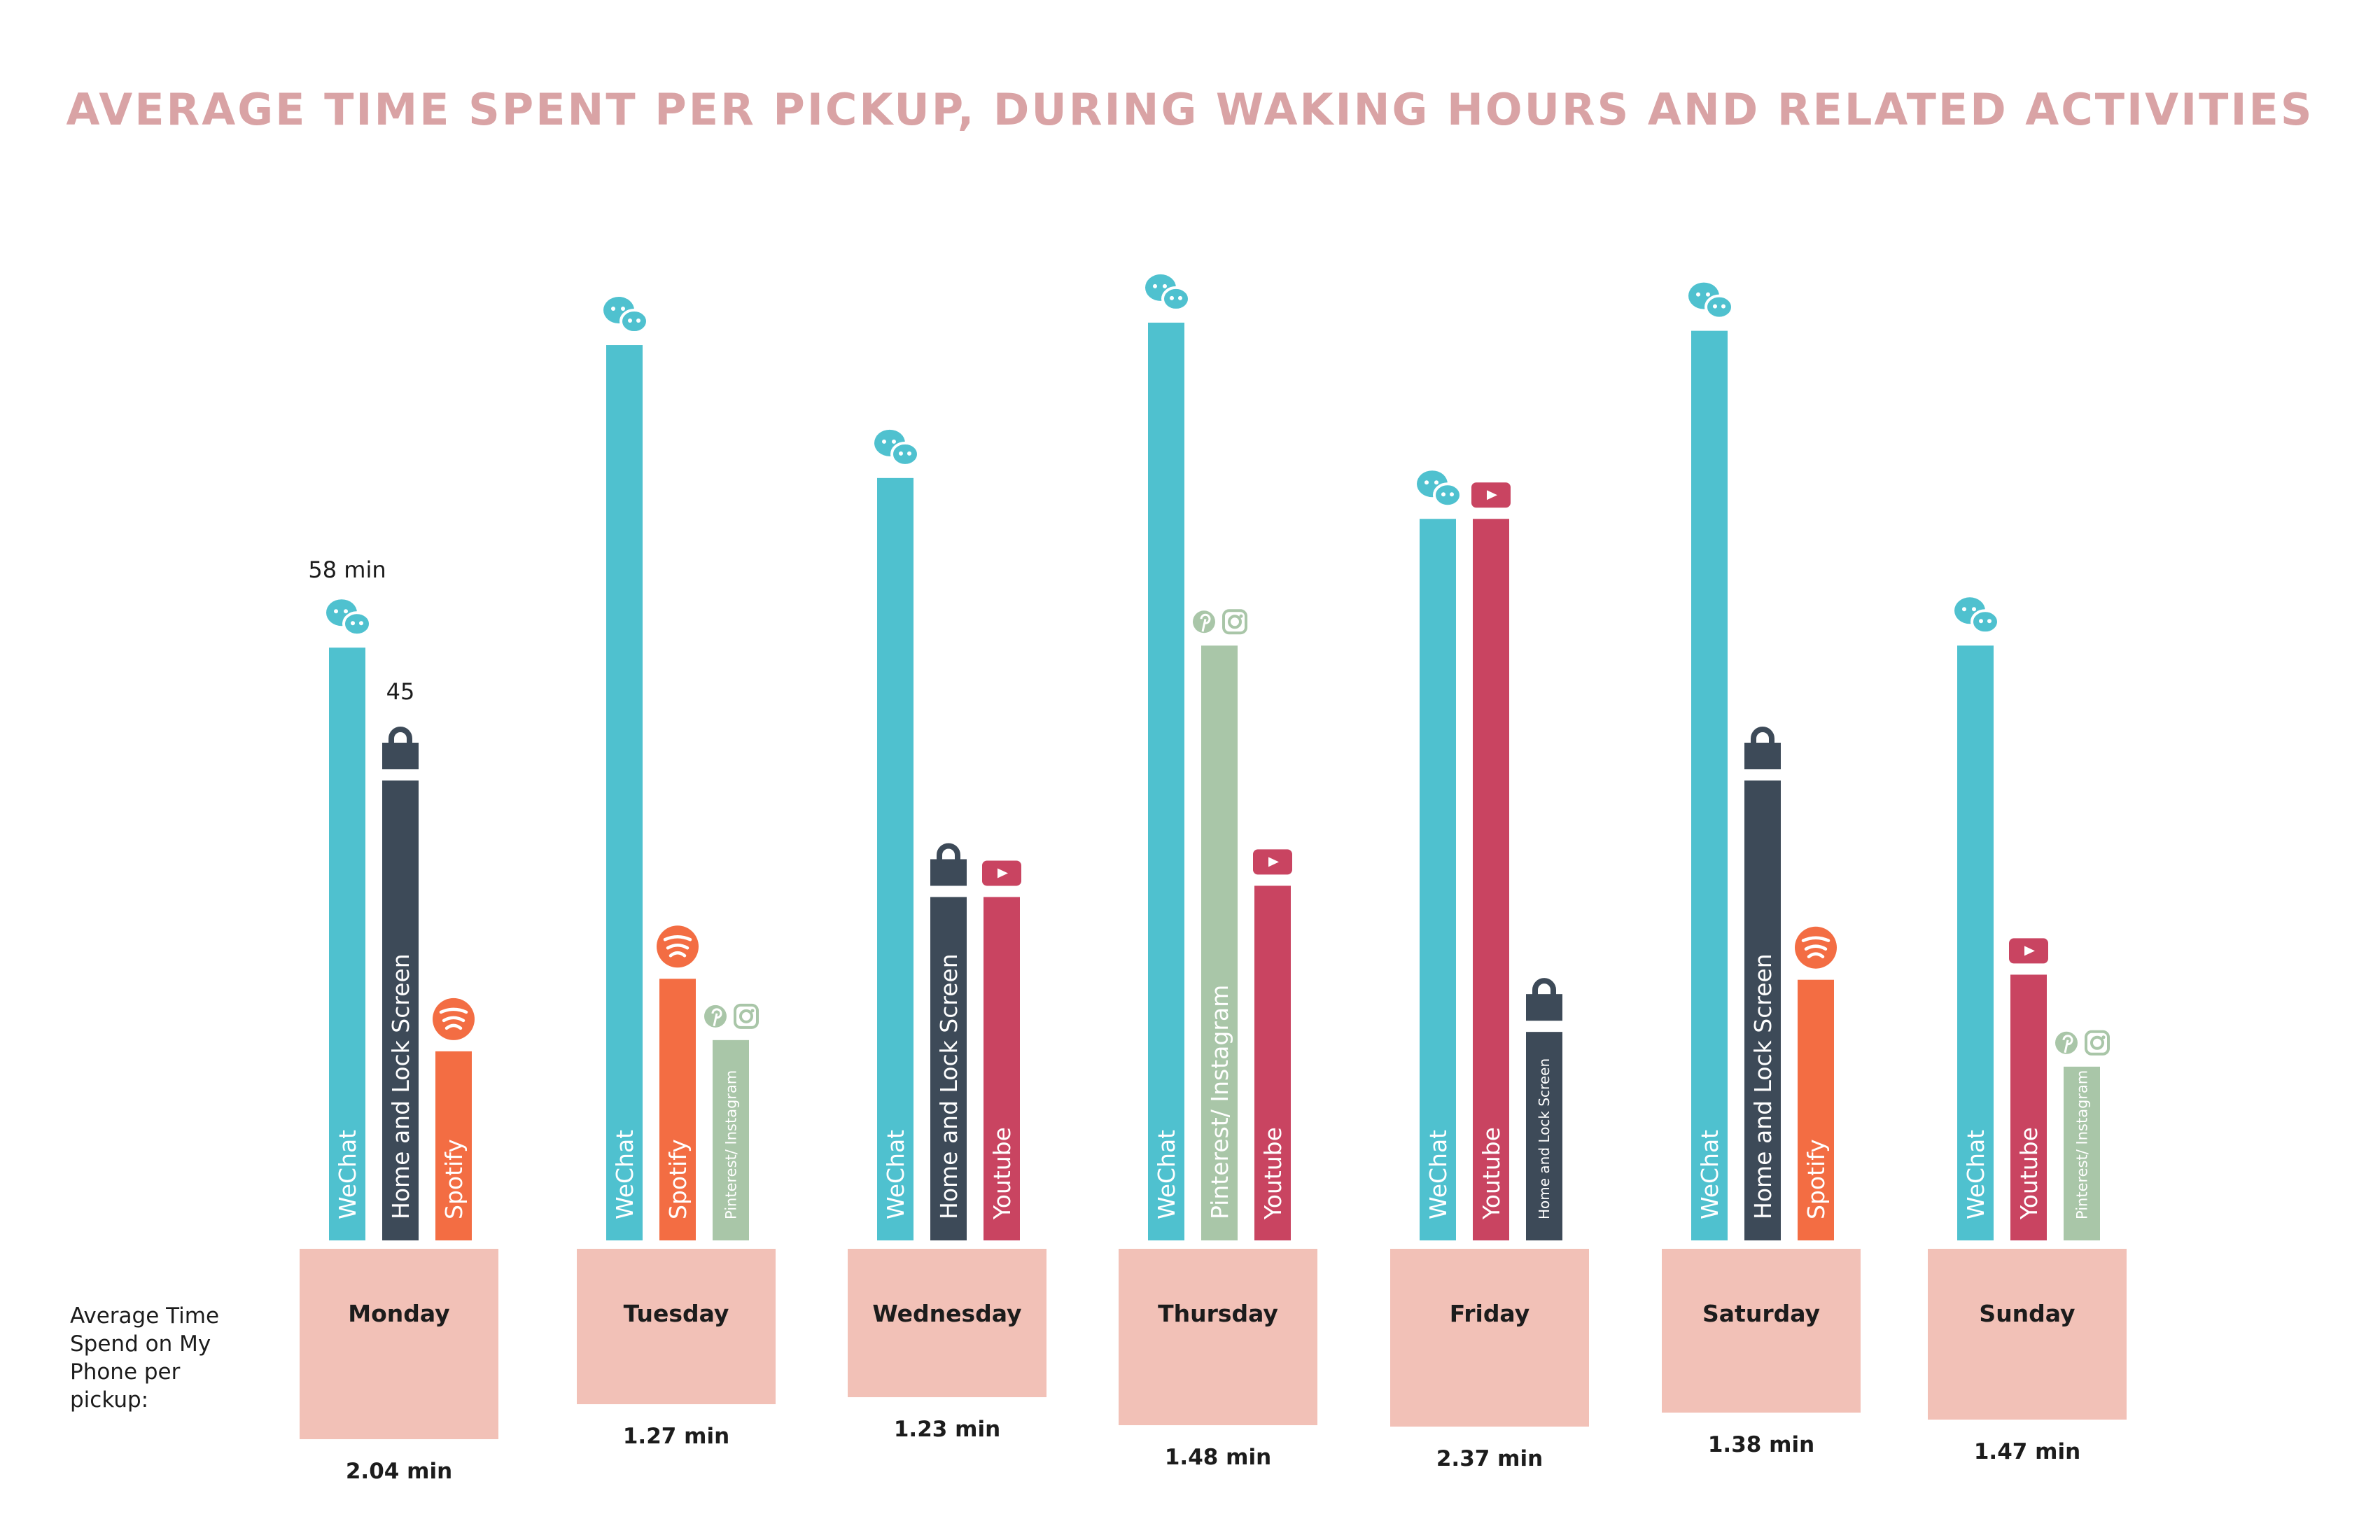 This screenshot has height=1540, width=2380. What do you see at coordinates (895, 1174) in the screenshot?
I see `bar-label-wednesday-wechat: WeChat` at bounding box center [895, 1174].